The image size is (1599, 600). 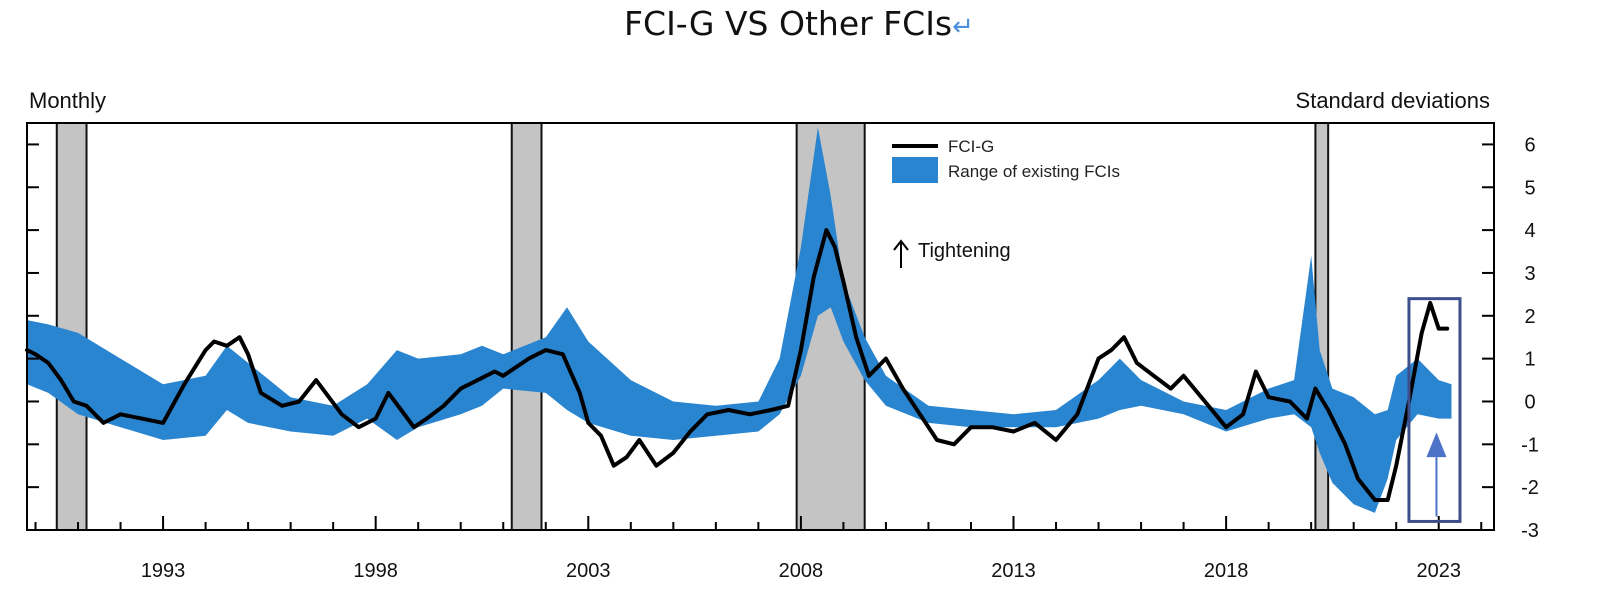 What do you see at coordinates (915, 170) in the screenshot?
I see `legend-band-swatch` at bounding box center [915, 170].